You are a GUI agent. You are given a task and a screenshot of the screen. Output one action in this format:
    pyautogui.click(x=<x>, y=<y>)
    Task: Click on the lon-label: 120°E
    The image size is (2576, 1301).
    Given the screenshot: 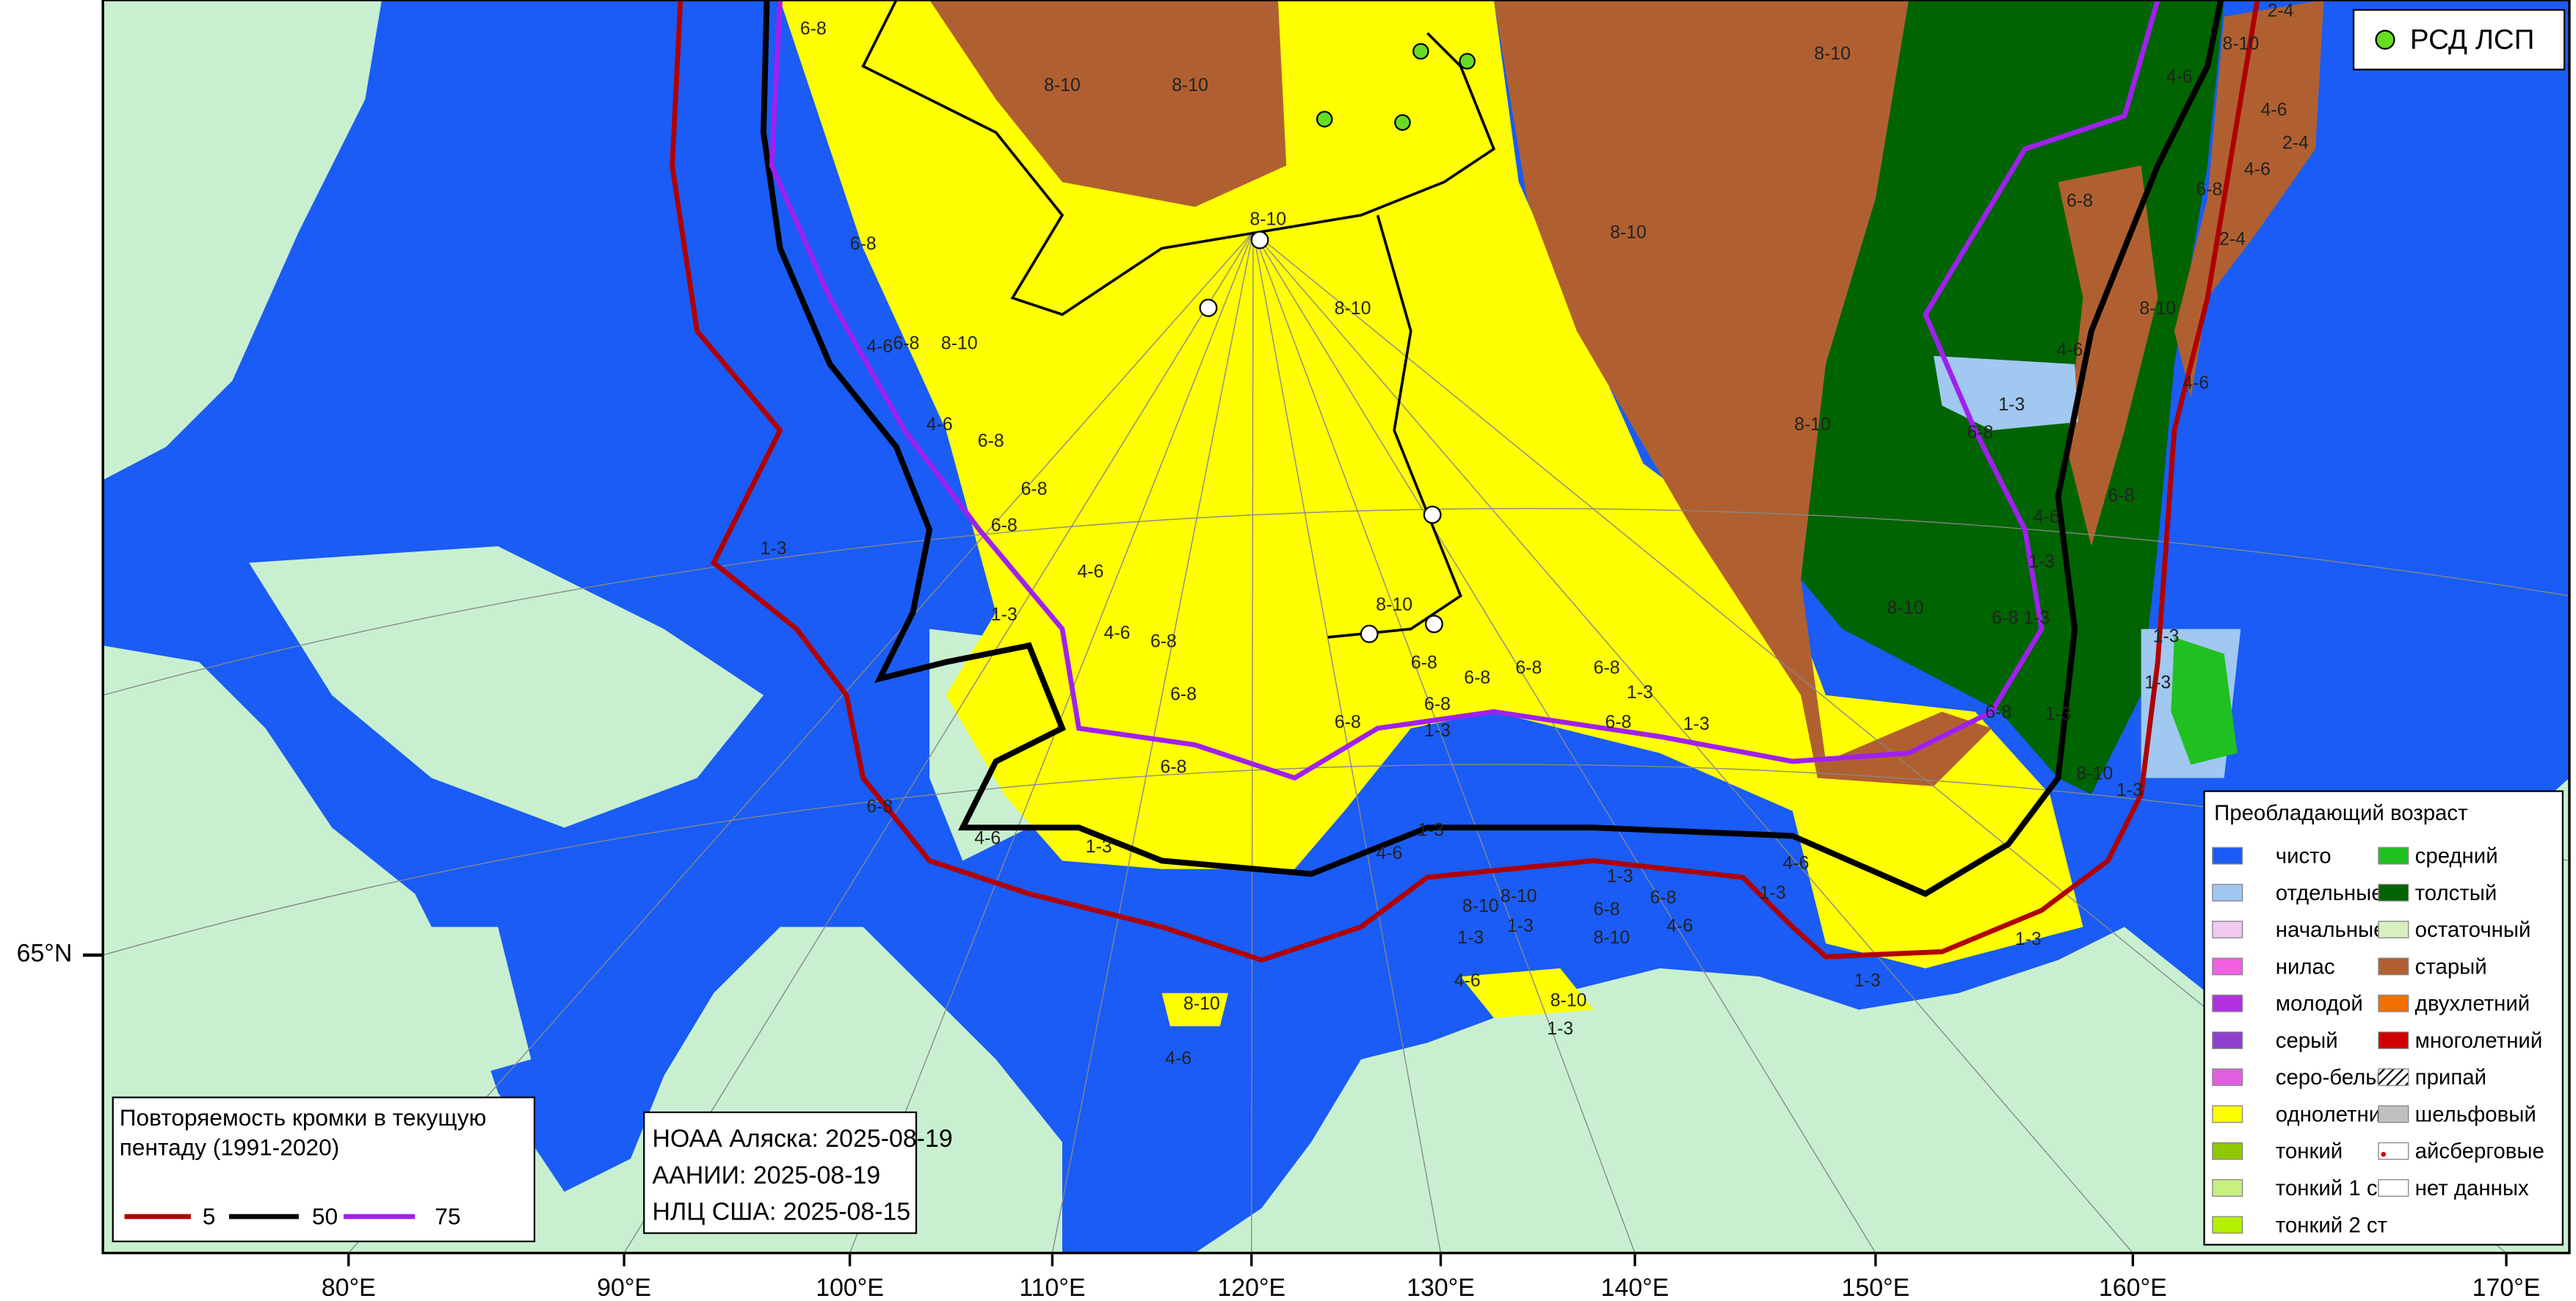 What is the action you would take?
    pyautogui.click(x=1251, y=1287)
    